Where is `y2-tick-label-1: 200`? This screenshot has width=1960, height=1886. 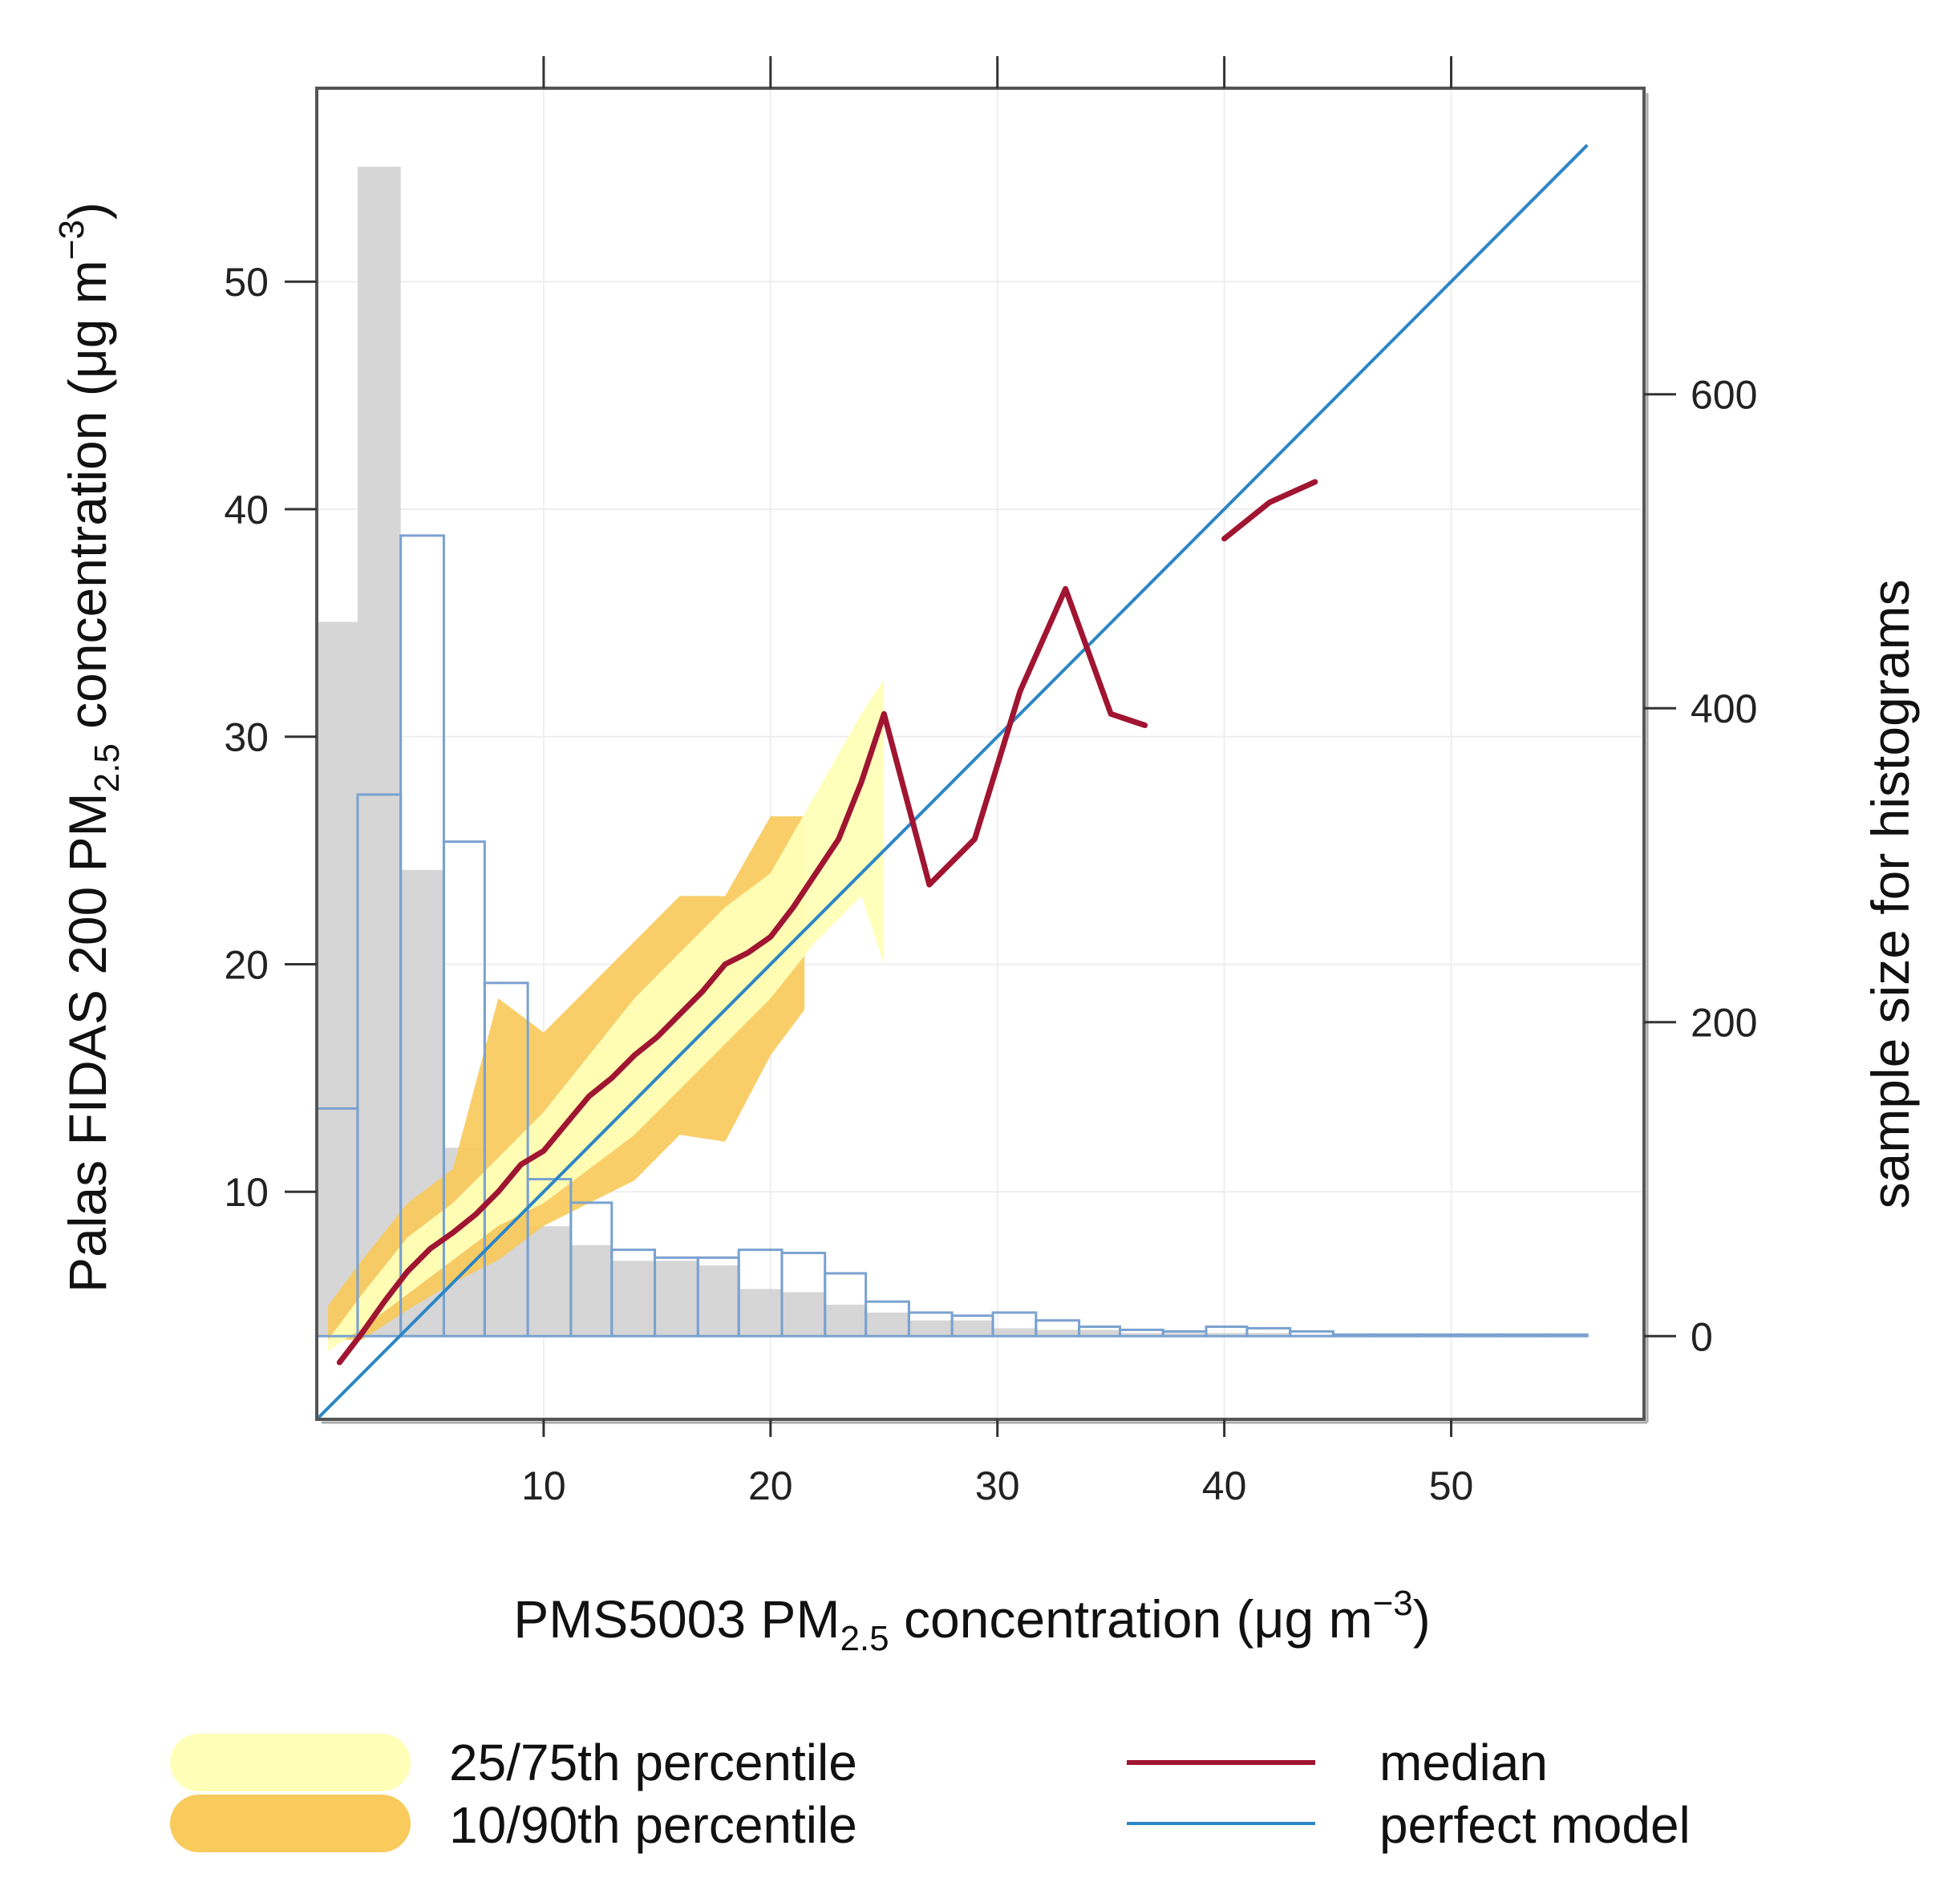 y2-tick-label-1: 200 is located at coordinates (1724, 1023).